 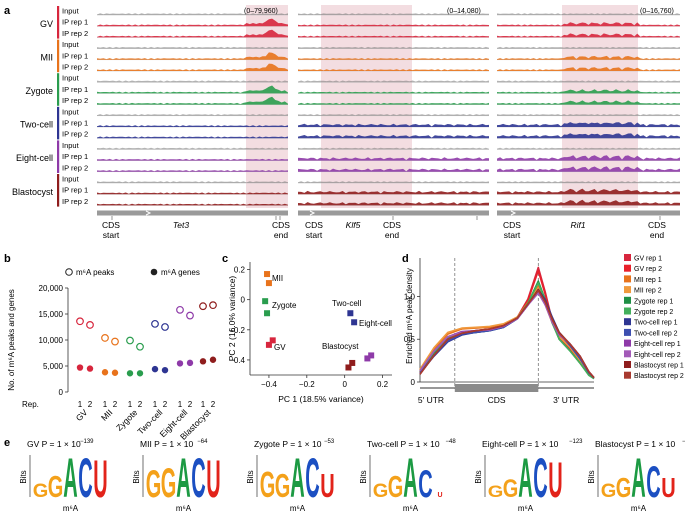 I want to click on cds-start-label: CDS, so click(x=111, y=225).